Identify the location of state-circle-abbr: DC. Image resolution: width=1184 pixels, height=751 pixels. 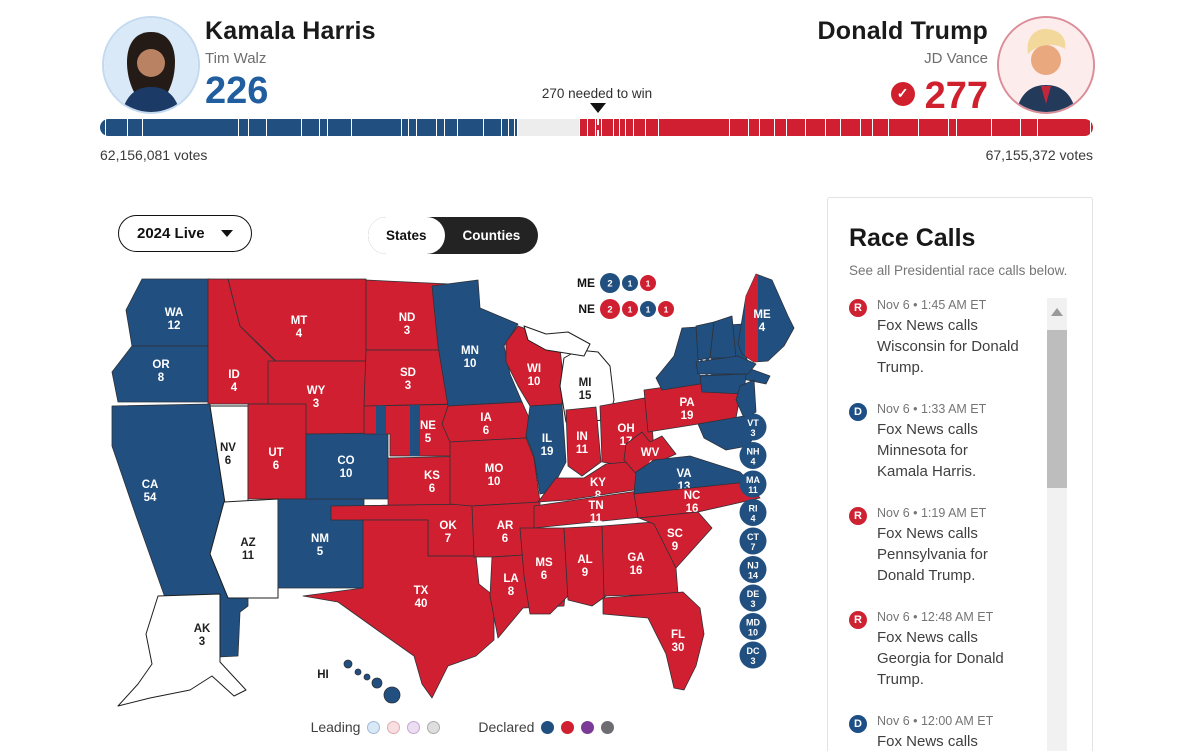
(753, 651).